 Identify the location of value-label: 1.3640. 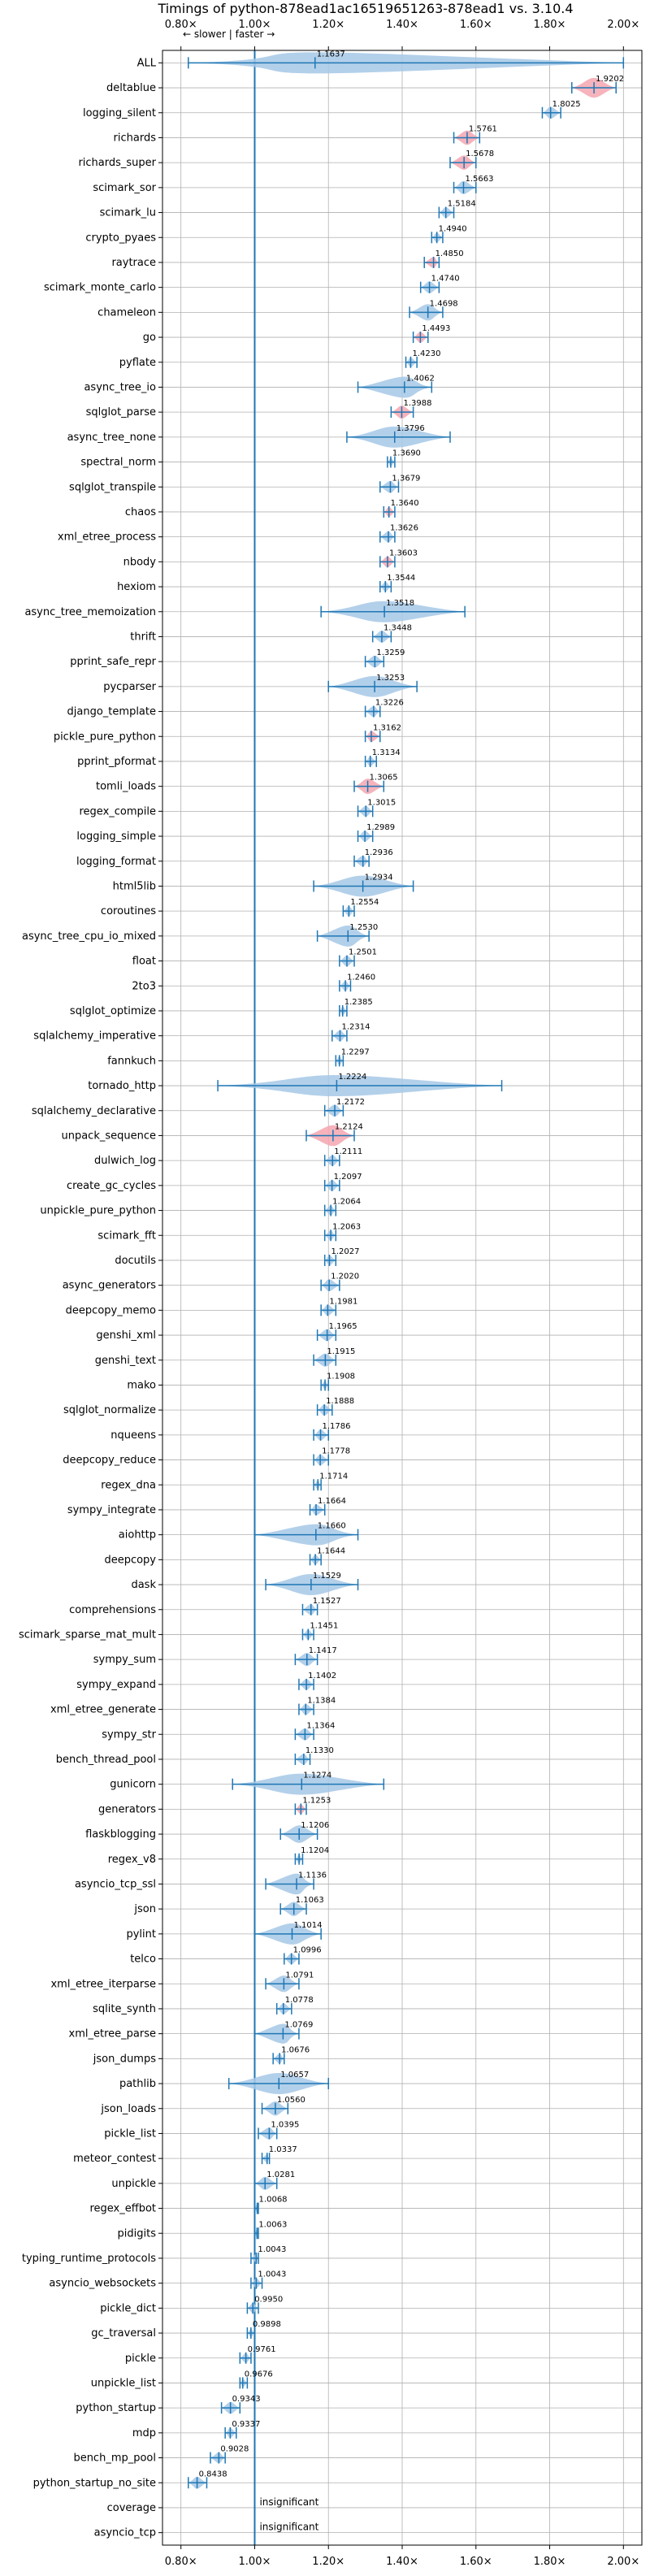
(405, 503).